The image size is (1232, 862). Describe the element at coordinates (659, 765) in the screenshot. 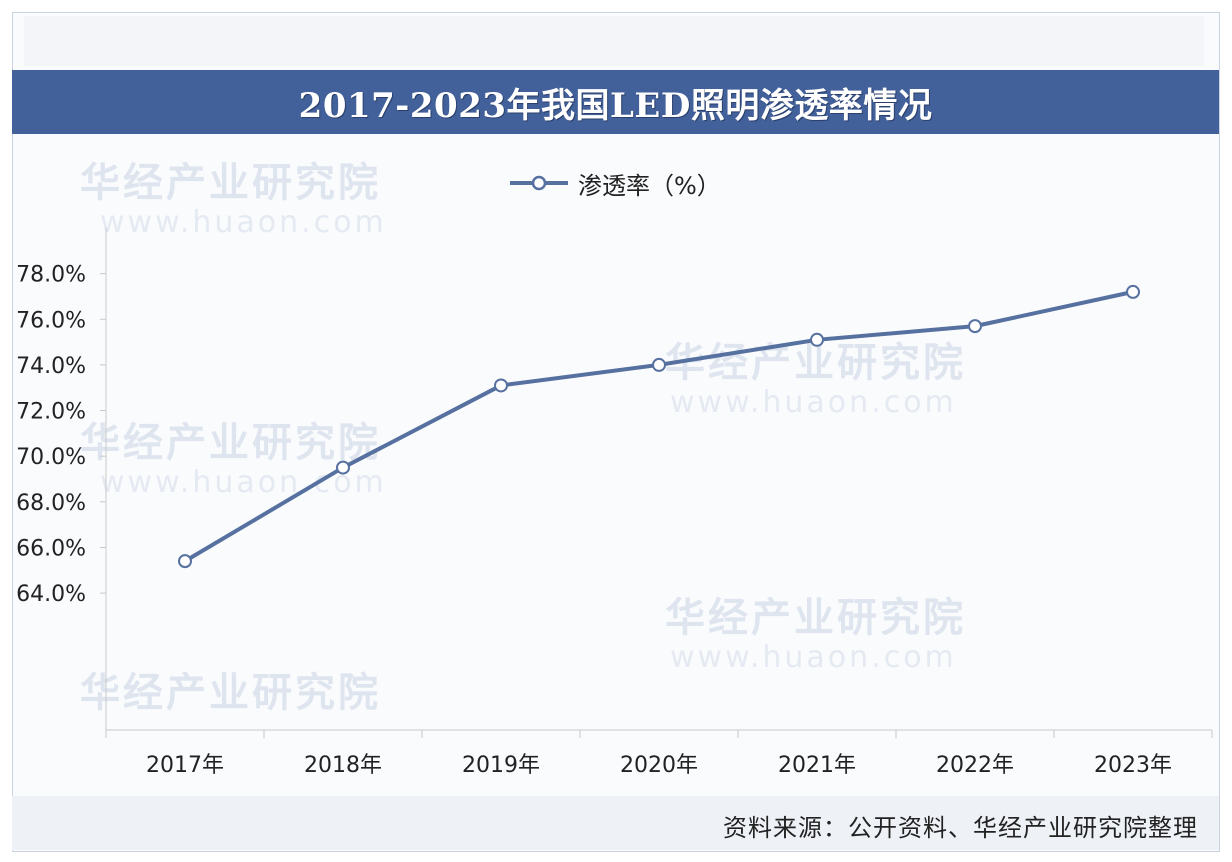

I see `x-tick-label: 2020年` at that location.